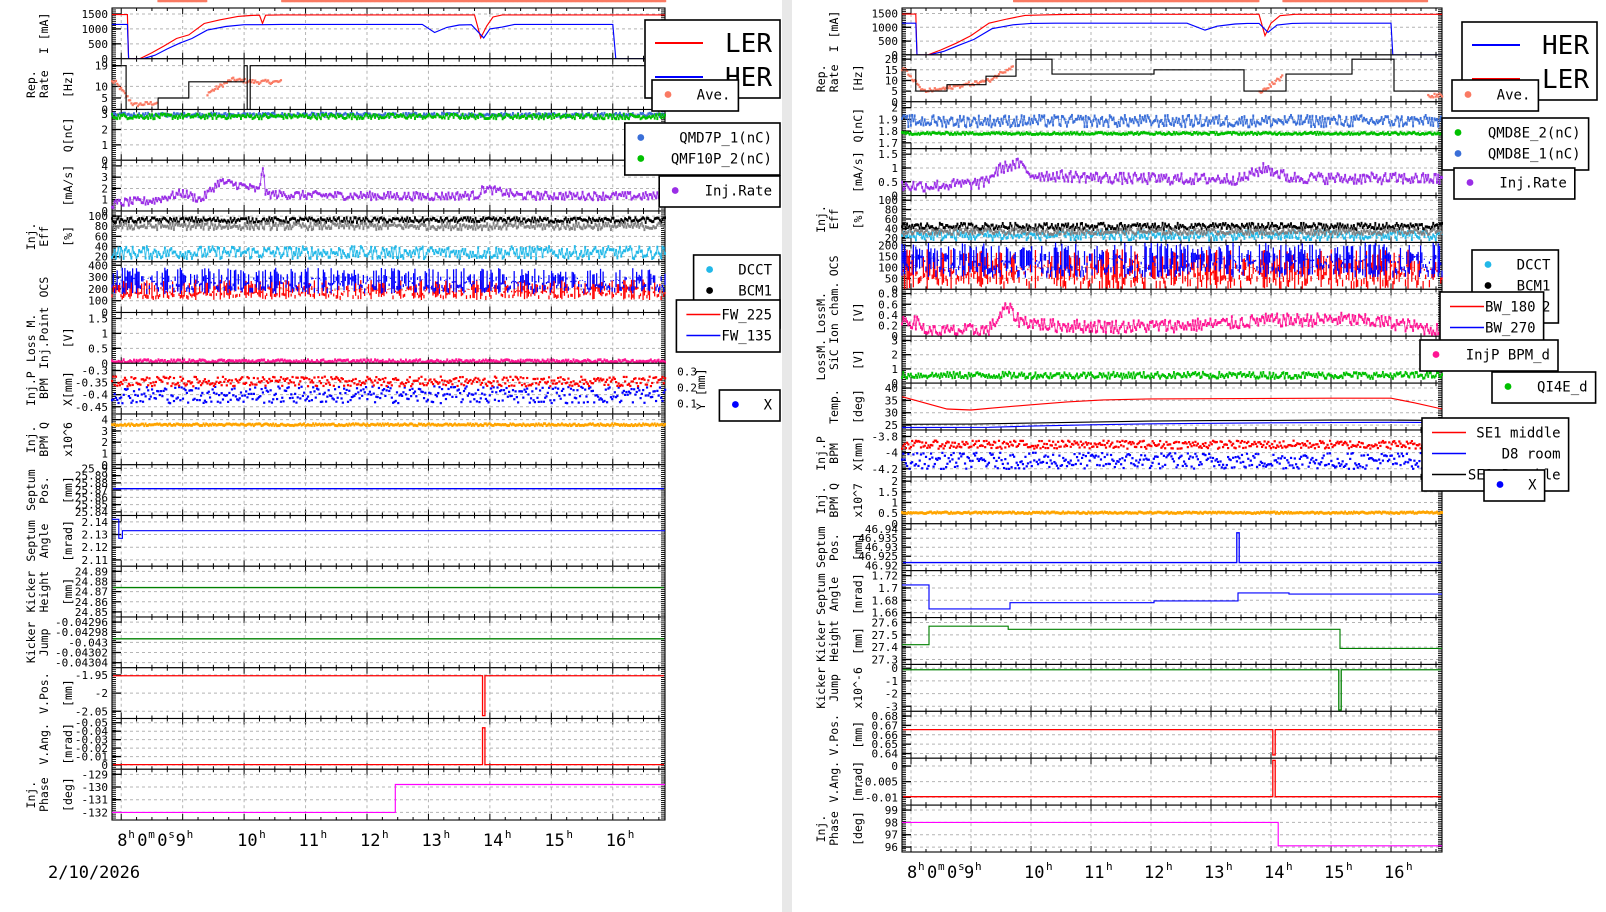 Image resolution: width=1606 pixels, height=912 pixels. I want to click on panel-divider, so click(787, 456).